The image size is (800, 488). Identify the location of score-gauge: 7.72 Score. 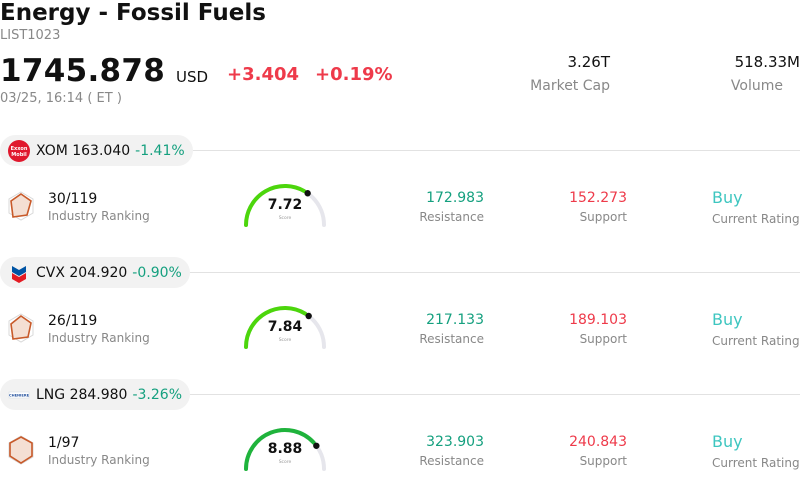
(285, 205).